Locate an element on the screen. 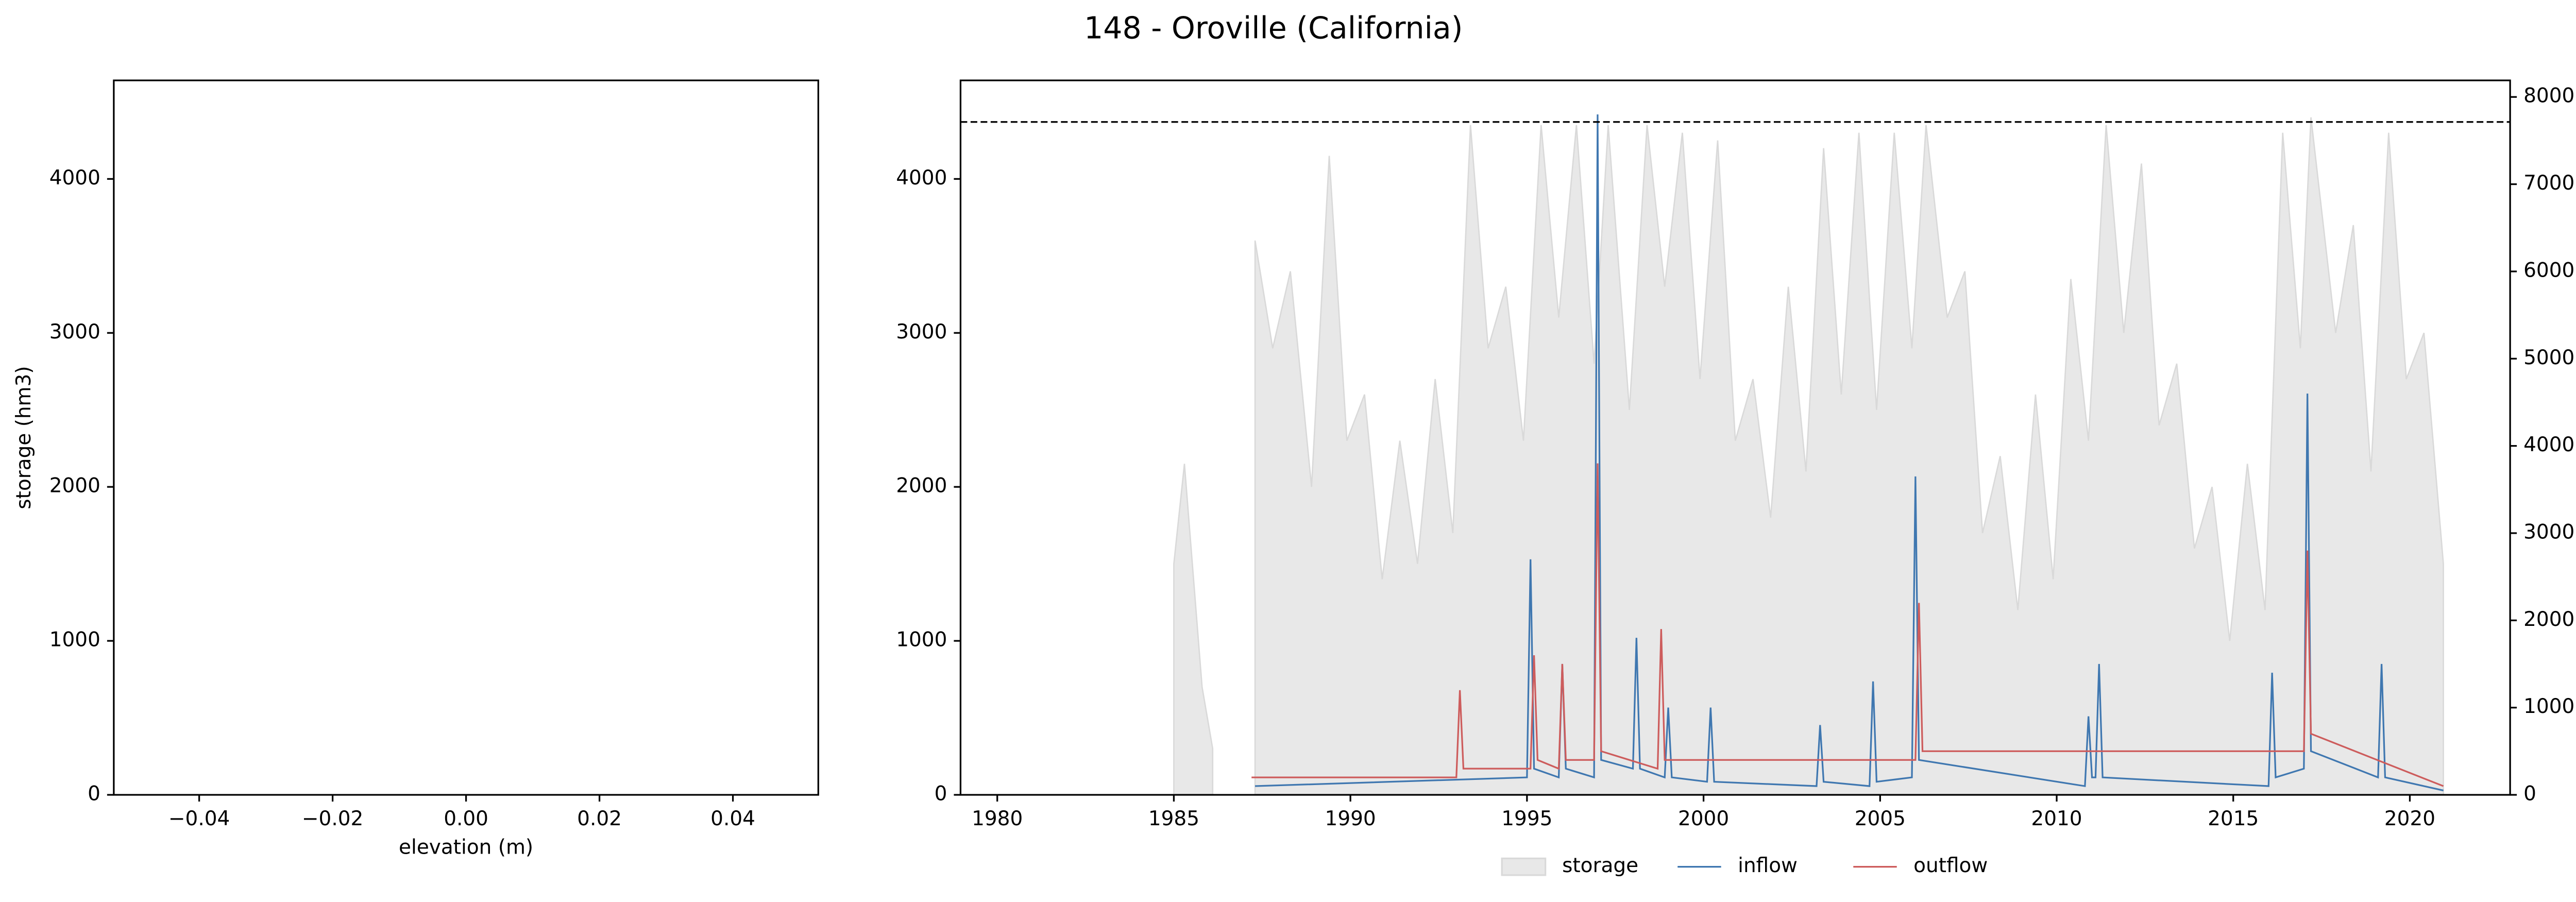  x-tick-label: 2020 is located at coordinates (2409, 818).